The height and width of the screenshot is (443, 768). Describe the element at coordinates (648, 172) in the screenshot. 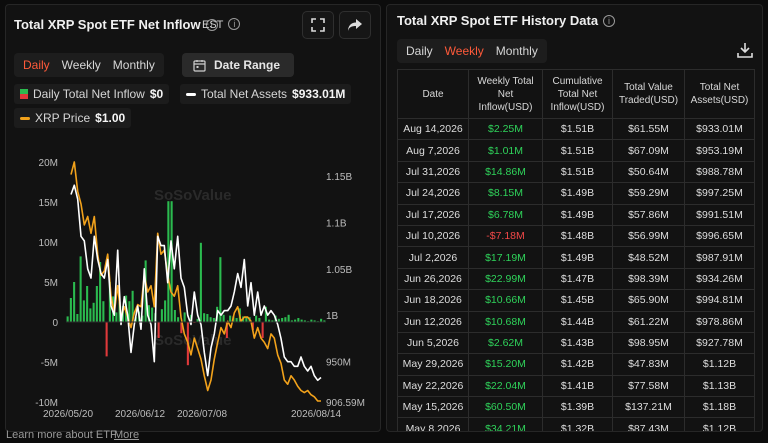

I see `table-cell: $50.64M` at that location.